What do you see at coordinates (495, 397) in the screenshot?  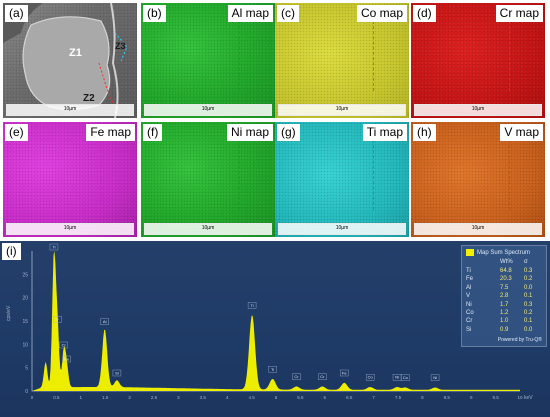 I see `x-tick-label: 9.5` at bounding box center [495, 397].